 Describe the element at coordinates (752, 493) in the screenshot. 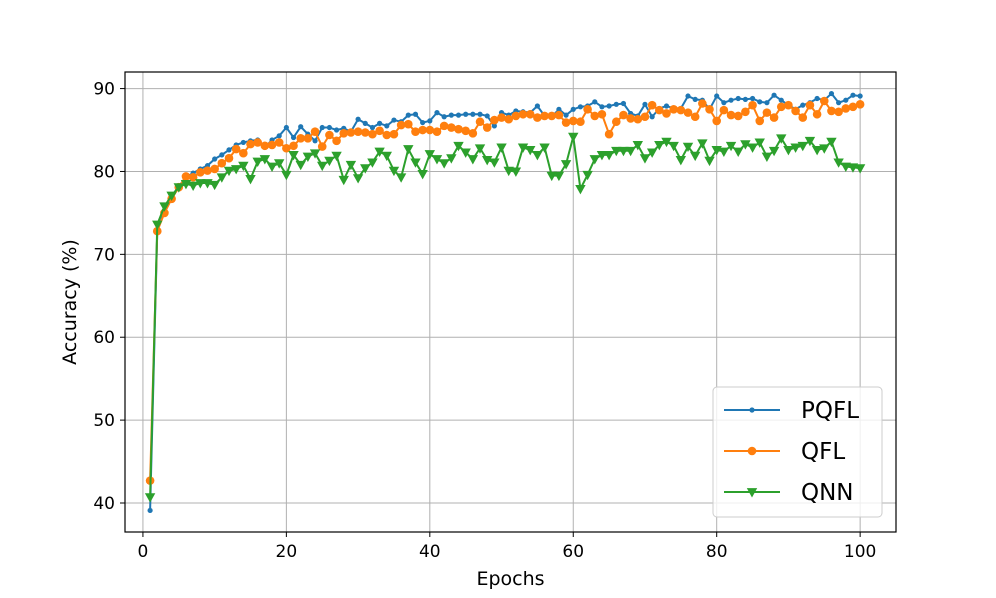

I see `legend-marker-qnn` at that location.